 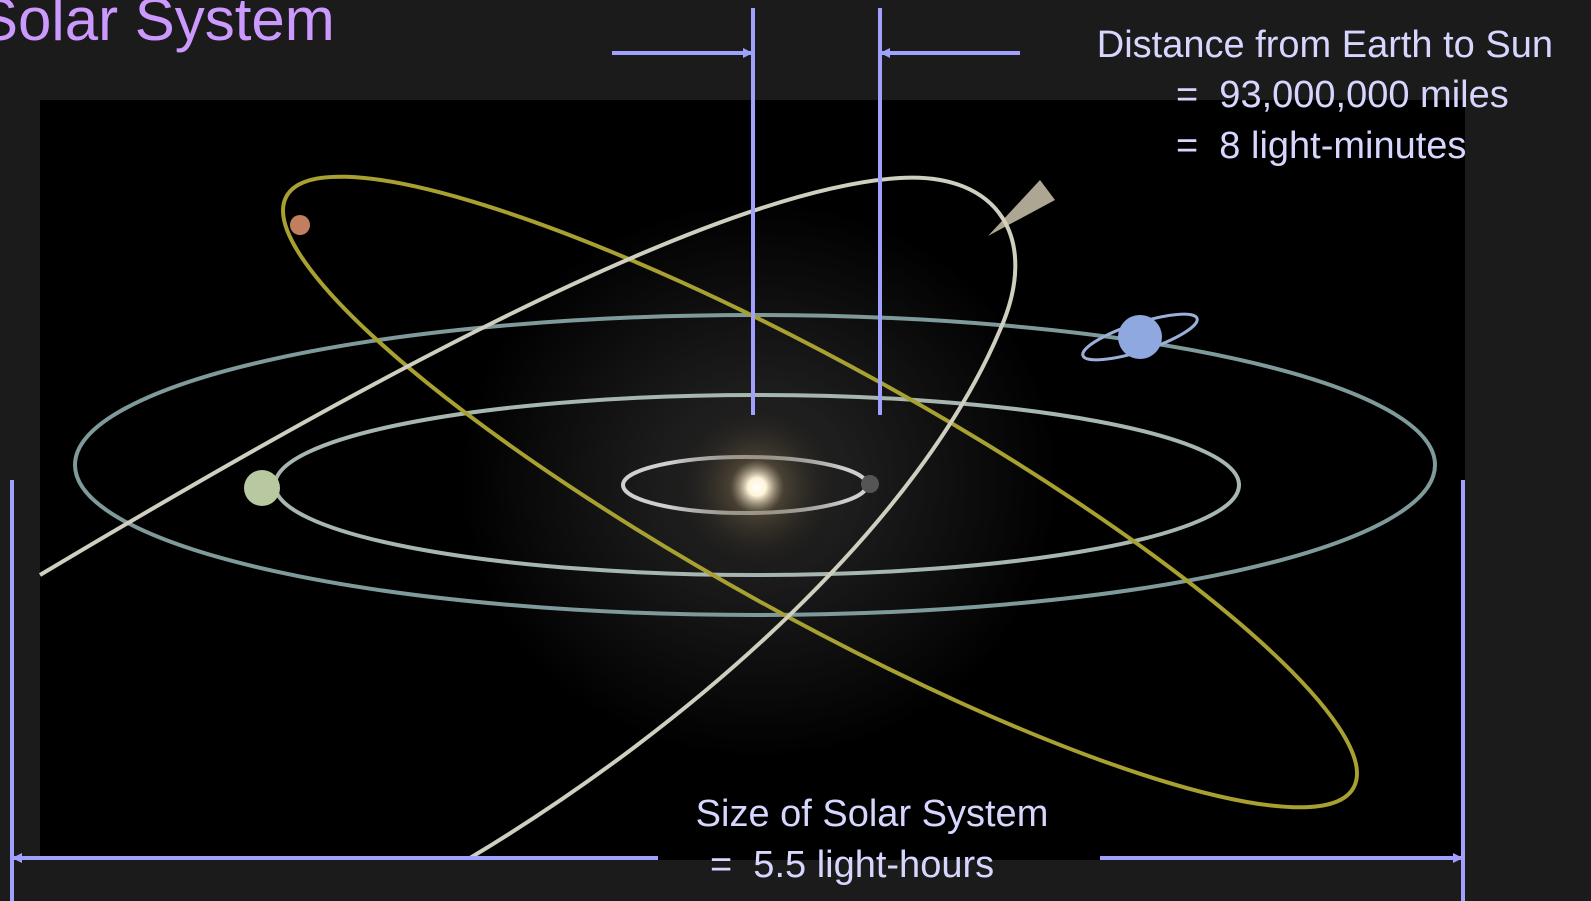 I want to click on size-value: = 5.5 light-hours, so click(x=852, y=865).